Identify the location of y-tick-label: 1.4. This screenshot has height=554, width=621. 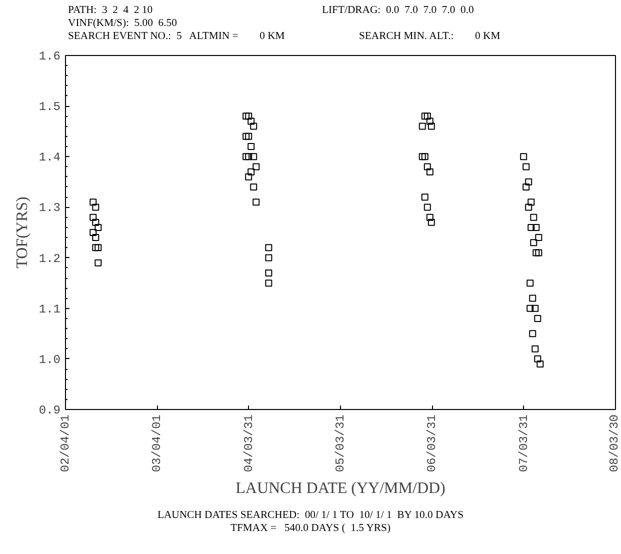
(49, 157).